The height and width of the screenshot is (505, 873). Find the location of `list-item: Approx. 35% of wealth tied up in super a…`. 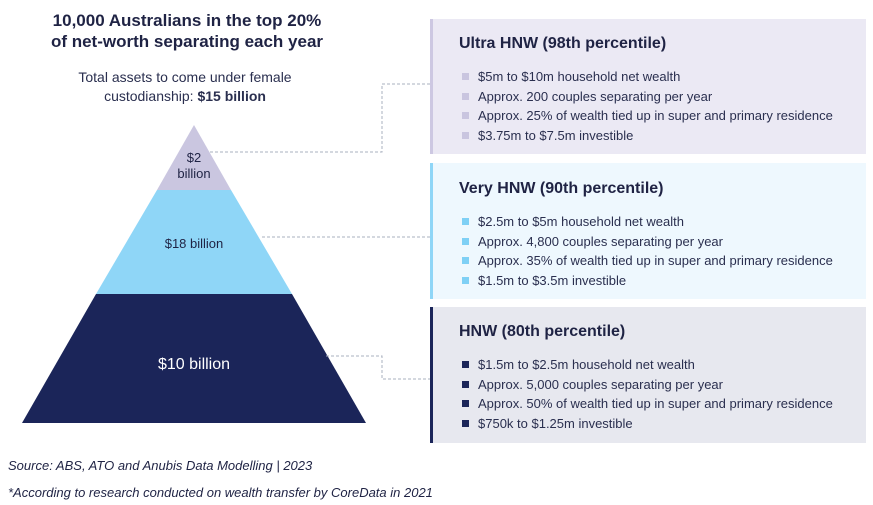

list-item: Approx. 35% of wealth tied up in super a… is located at coordinates (662, 261).